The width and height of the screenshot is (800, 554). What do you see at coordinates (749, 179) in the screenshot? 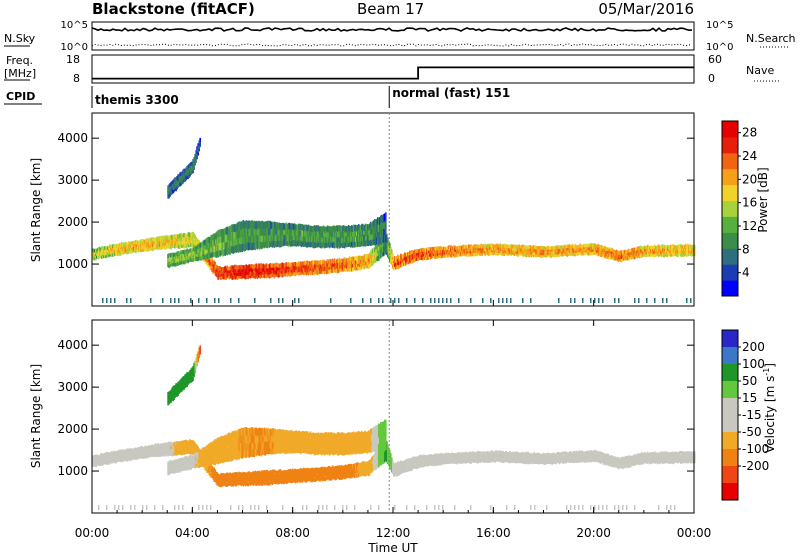
I see `colorbar-tick-label: 20` at bounding box center [749, 179].